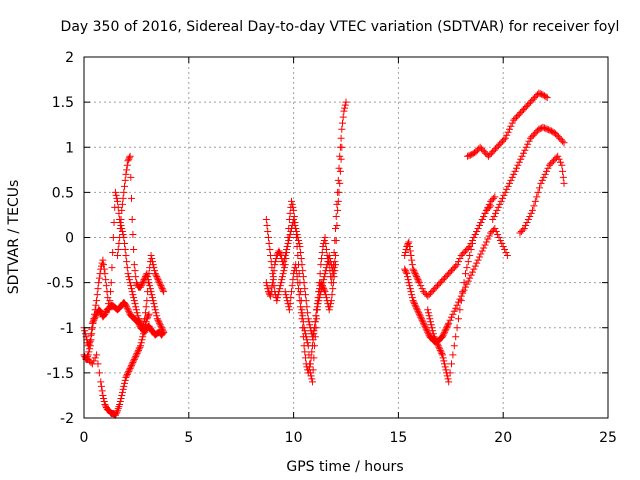 The image size is (640, 480). Describe the element at coordinates (60, 284) in the screenshot. I see `y-tick-label: -0.5` at that location.